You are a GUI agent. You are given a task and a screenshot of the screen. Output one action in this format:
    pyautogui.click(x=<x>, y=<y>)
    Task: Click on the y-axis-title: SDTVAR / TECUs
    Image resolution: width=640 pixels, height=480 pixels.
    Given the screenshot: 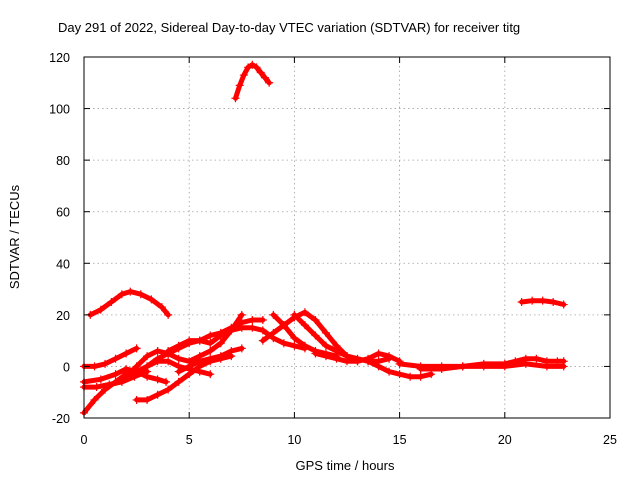 What is the action you would take?
    pyautogui.click(x=14, y=236)
    